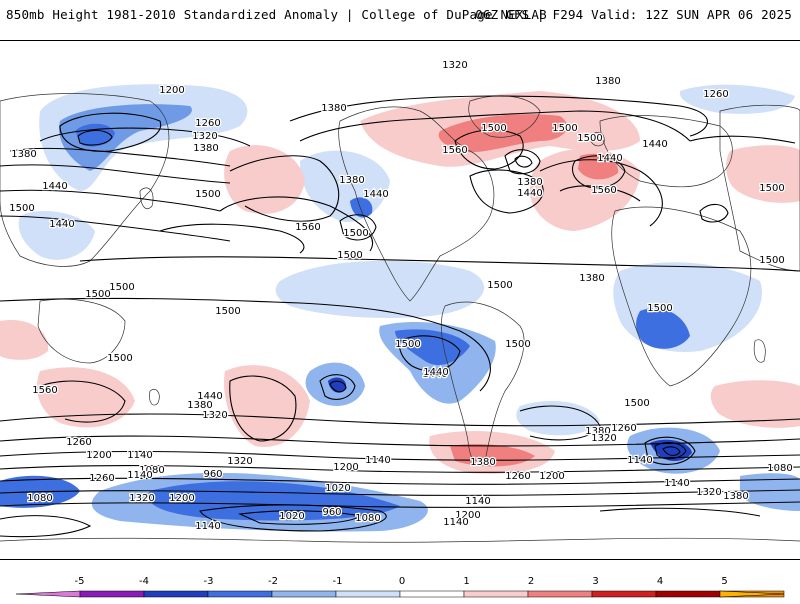  What do you see at coordinates (400, 420) in the screenshot?
I see `contour-1440-south` at bounding box center [400, 420].